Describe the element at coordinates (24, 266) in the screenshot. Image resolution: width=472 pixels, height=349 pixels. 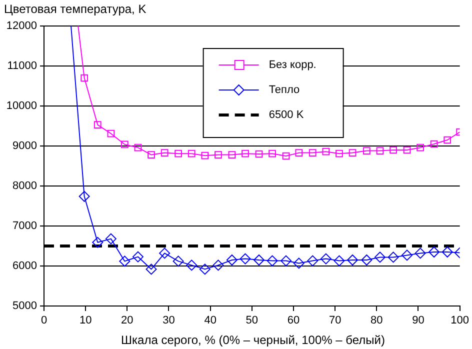
I see `y-tick-label: 6000` at that location.